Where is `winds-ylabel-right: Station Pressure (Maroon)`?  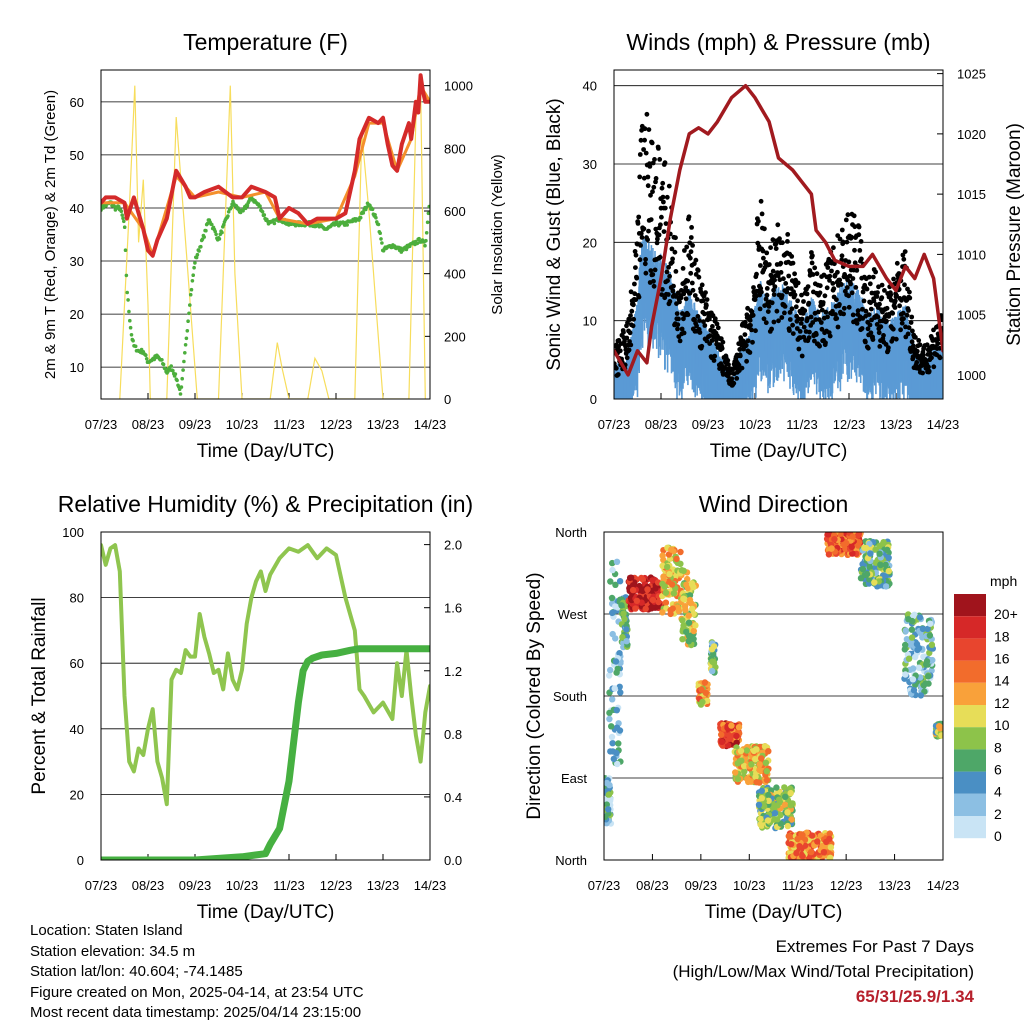
winds-ylabel-right: Station Pressure (Maroon) is located at coordinates (1014, 234).